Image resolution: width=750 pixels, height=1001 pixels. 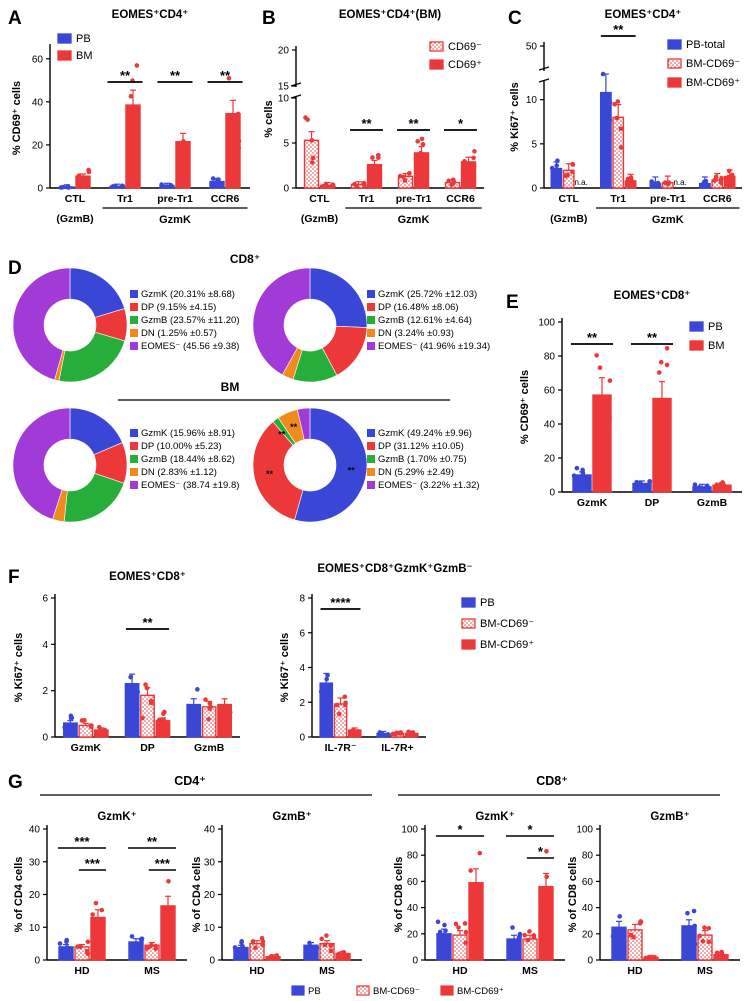 What do you see at coordinates (179, 472) in the screenshot?
I see `donut-legend-label: DN (2.83% ±1.12)` at bounding box center [179, 472].